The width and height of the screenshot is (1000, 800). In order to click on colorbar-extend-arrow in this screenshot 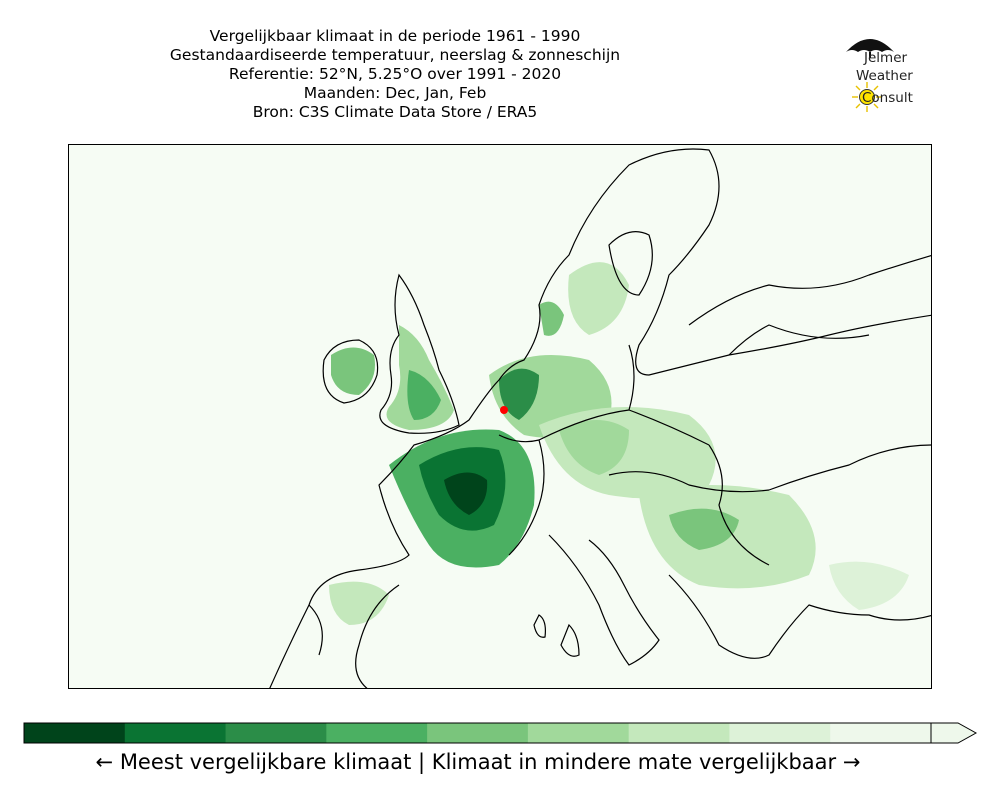, I will do `click(954, 733)`.